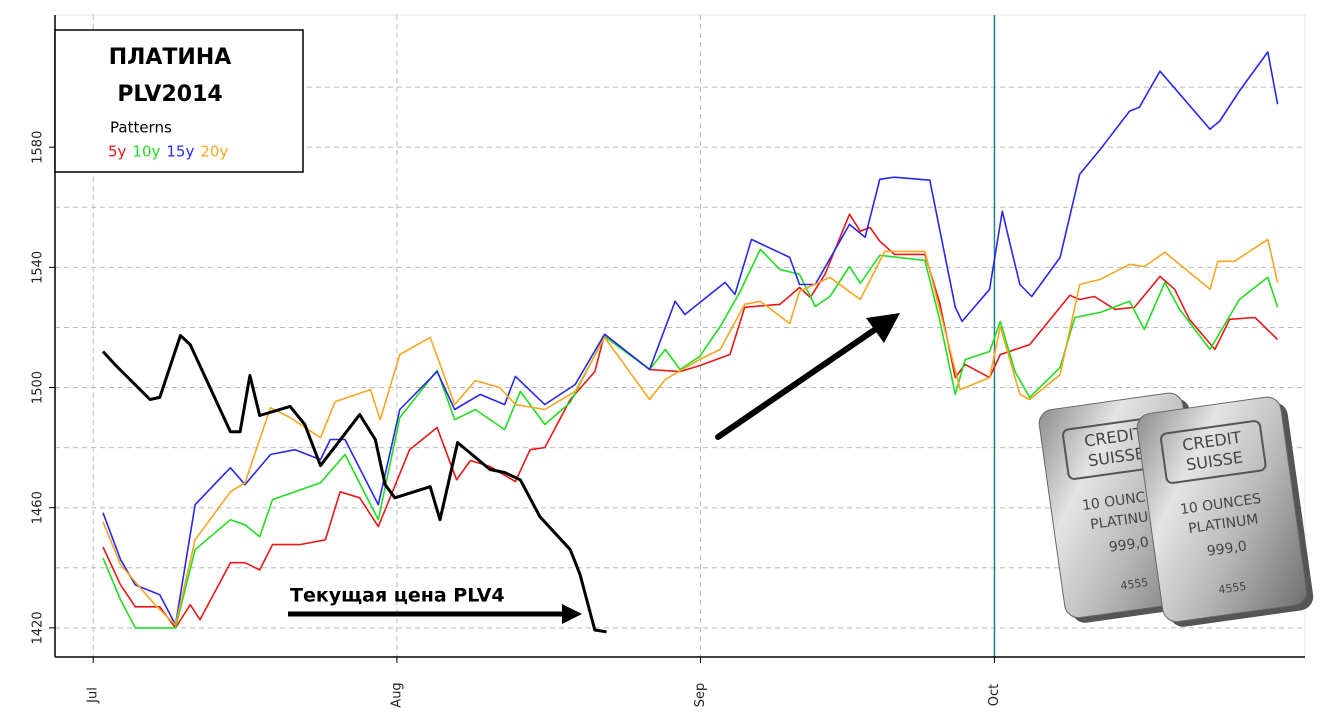  What do you see at coordinates (38, 627) in the screenshot?
I see `y-tick-label: 1420` at bounding box center [38, 627].